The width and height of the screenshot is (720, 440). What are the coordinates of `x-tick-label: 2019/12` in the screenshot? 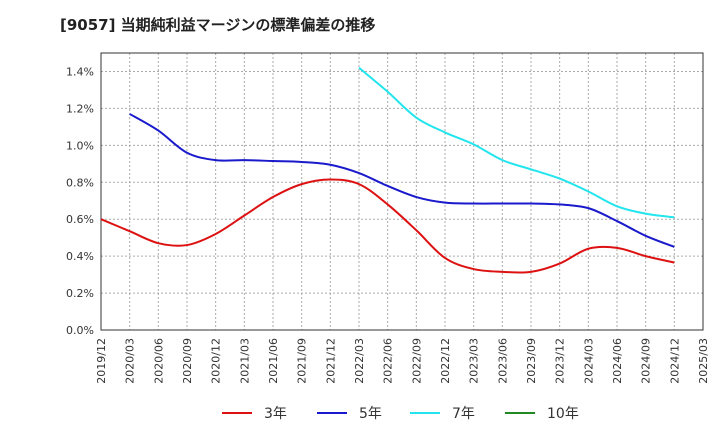 It's located at (101, 361).